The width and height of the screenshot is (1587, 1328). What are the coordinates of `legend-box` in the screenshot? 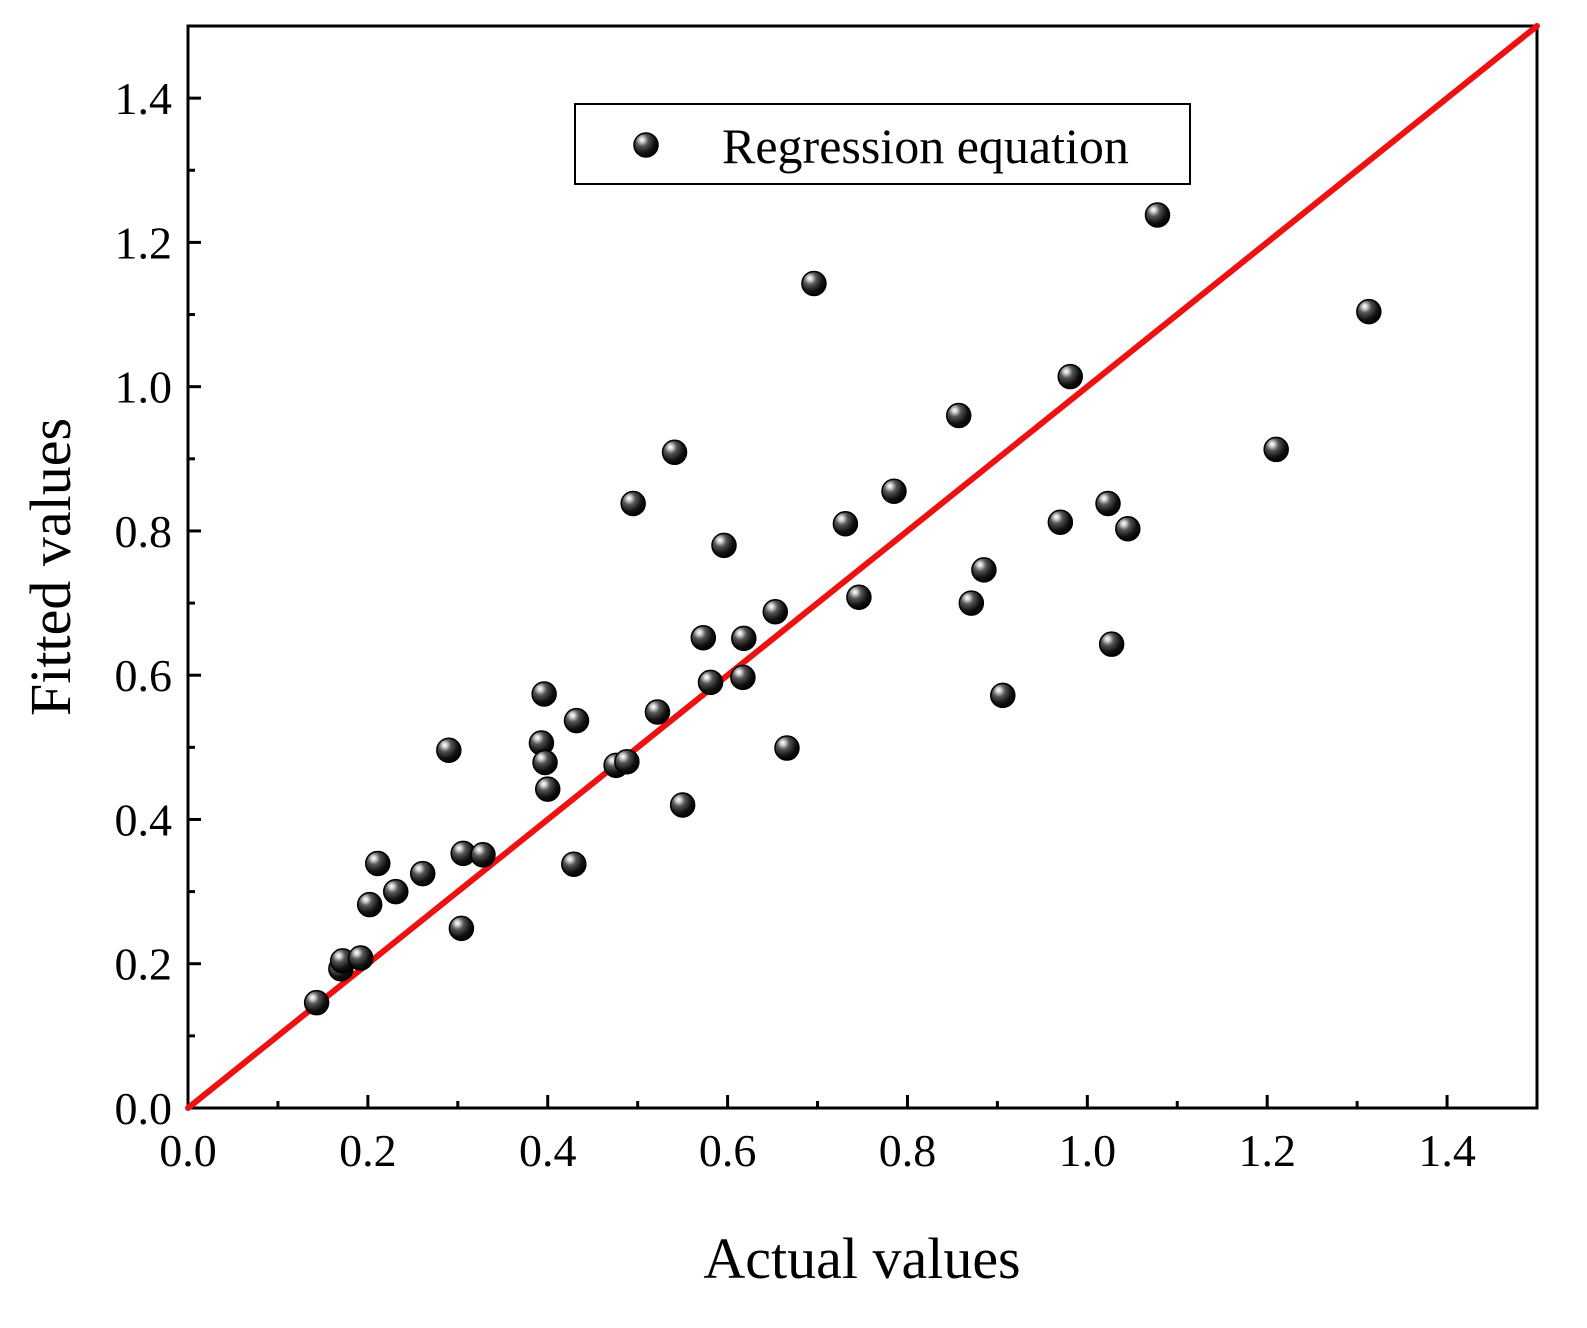 It's located at (882, 144).